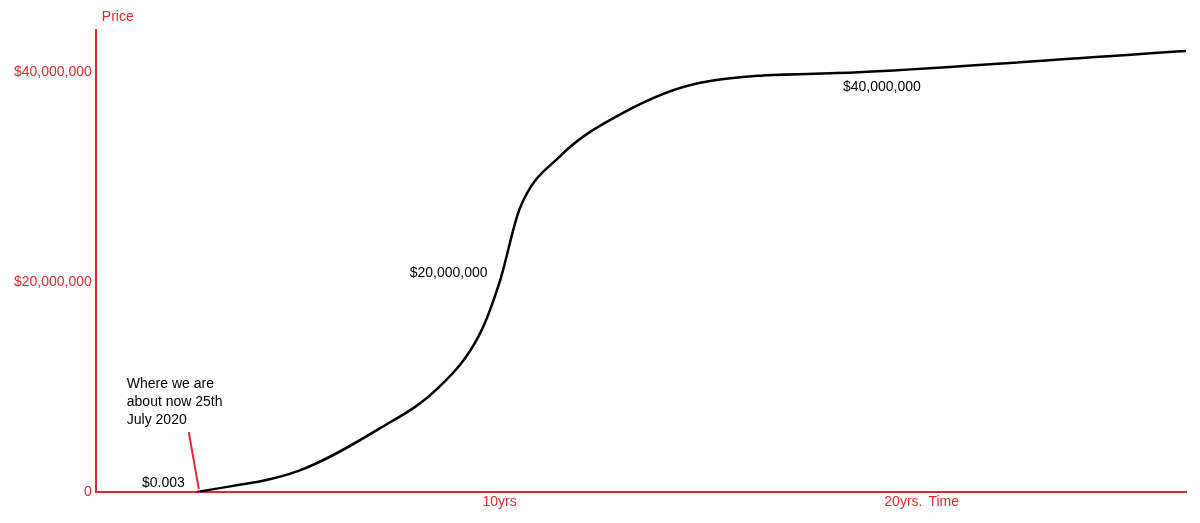 This screenshot has width=1200, height=523. I want to click on x-axis-title: Time, so click(944, 501).